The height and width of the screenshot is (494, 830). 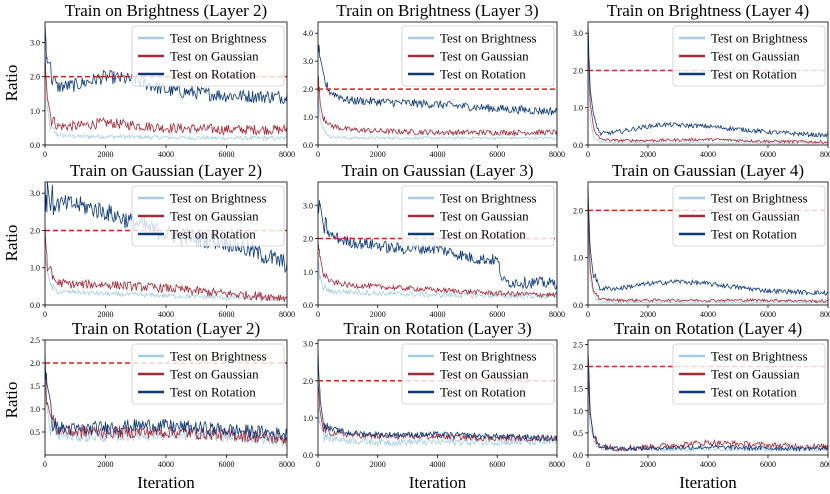 What do you see at coordinates (825, 464) in the screenshot?
I see `panel-9-xtick-8000: 8000` at bounding box center [825, 464].